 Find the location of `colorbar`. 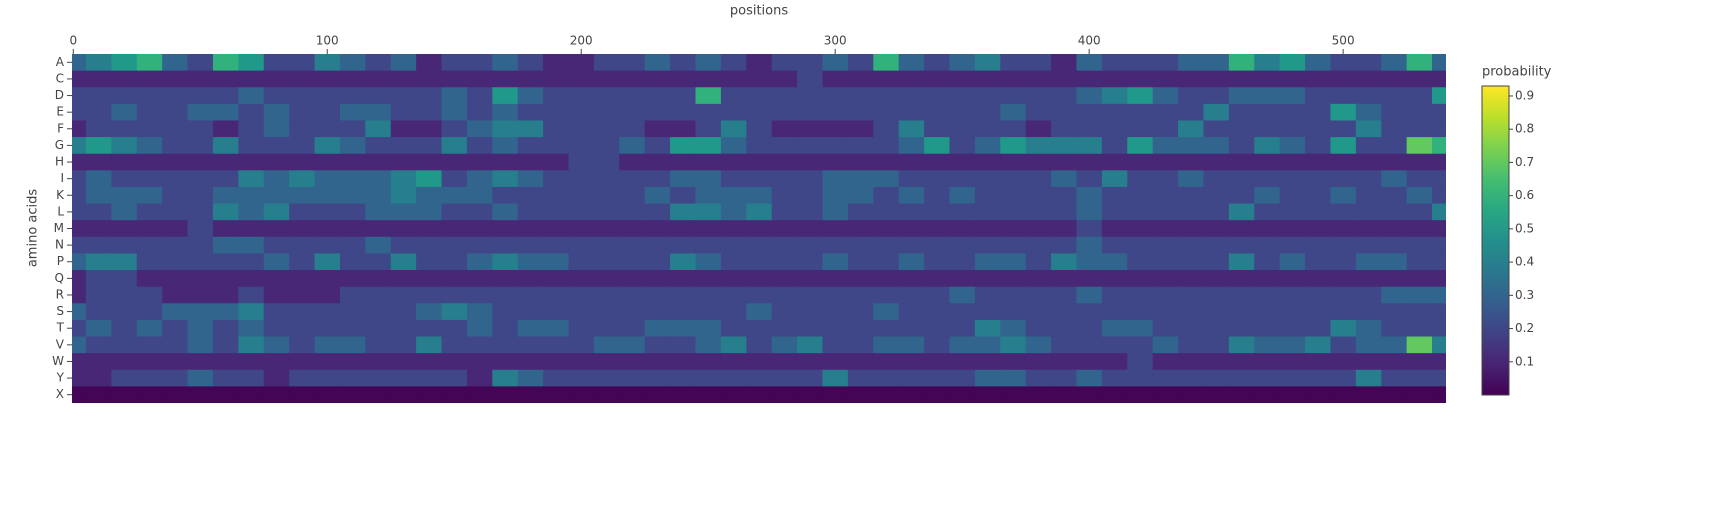

colorbar is located at coordinates (1495, 240).